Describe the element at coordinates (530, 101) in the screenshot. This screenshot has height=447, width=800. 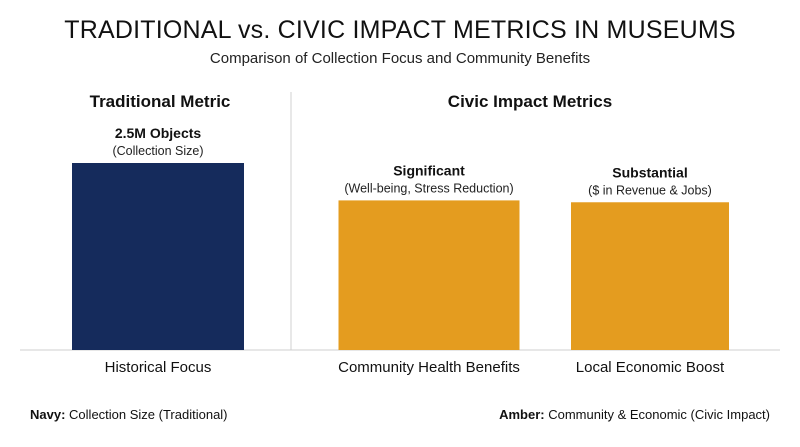
I see `group-label-civic: Civic Impact Metrics` at that location.